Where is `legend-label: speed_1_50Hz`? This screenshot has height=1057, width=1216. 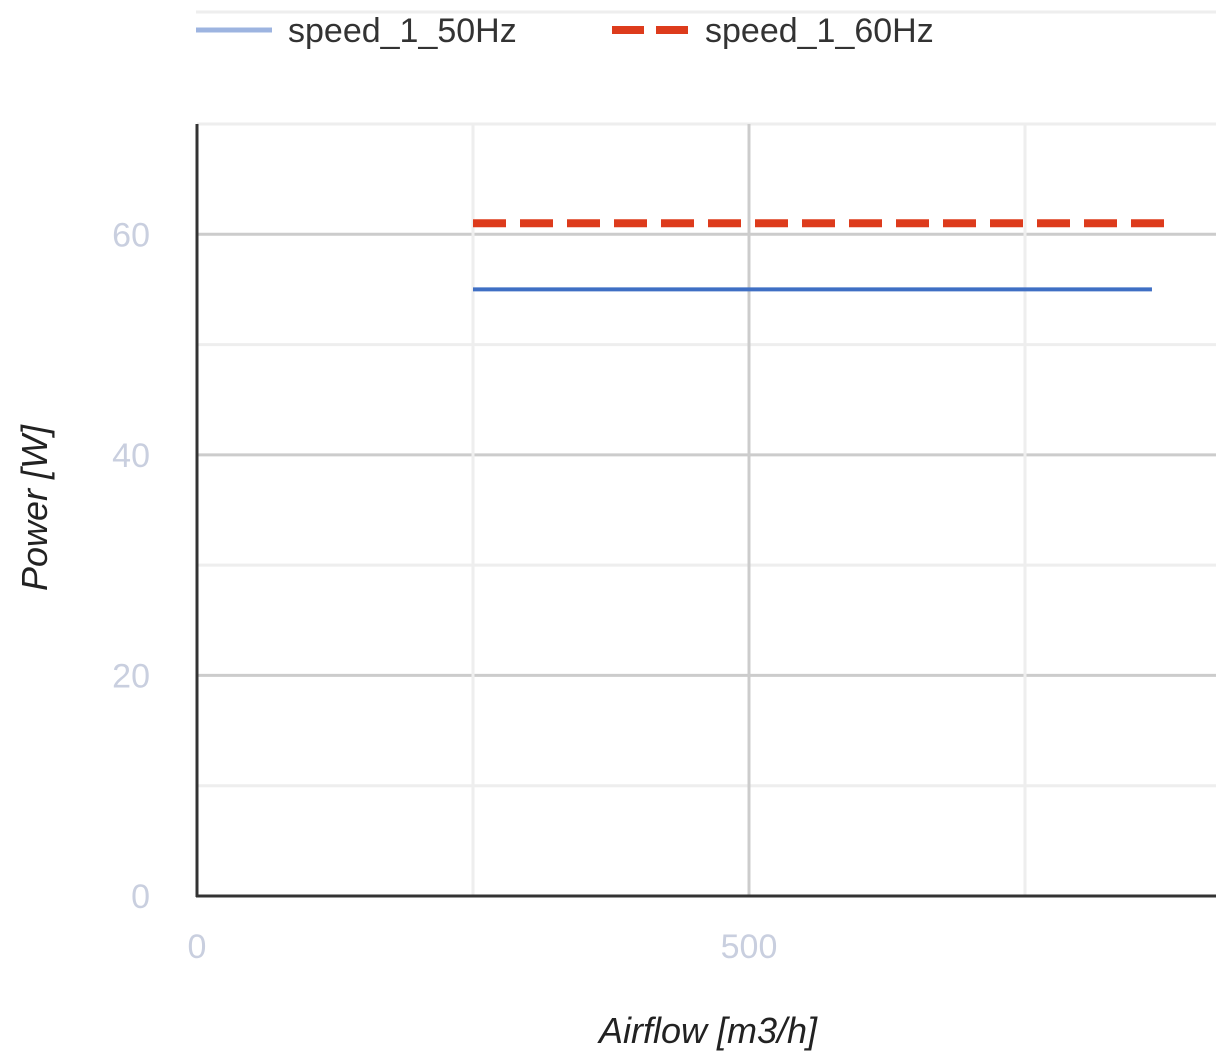
legend-label: speed_1_50Hz is located at coordinates (402, 31).